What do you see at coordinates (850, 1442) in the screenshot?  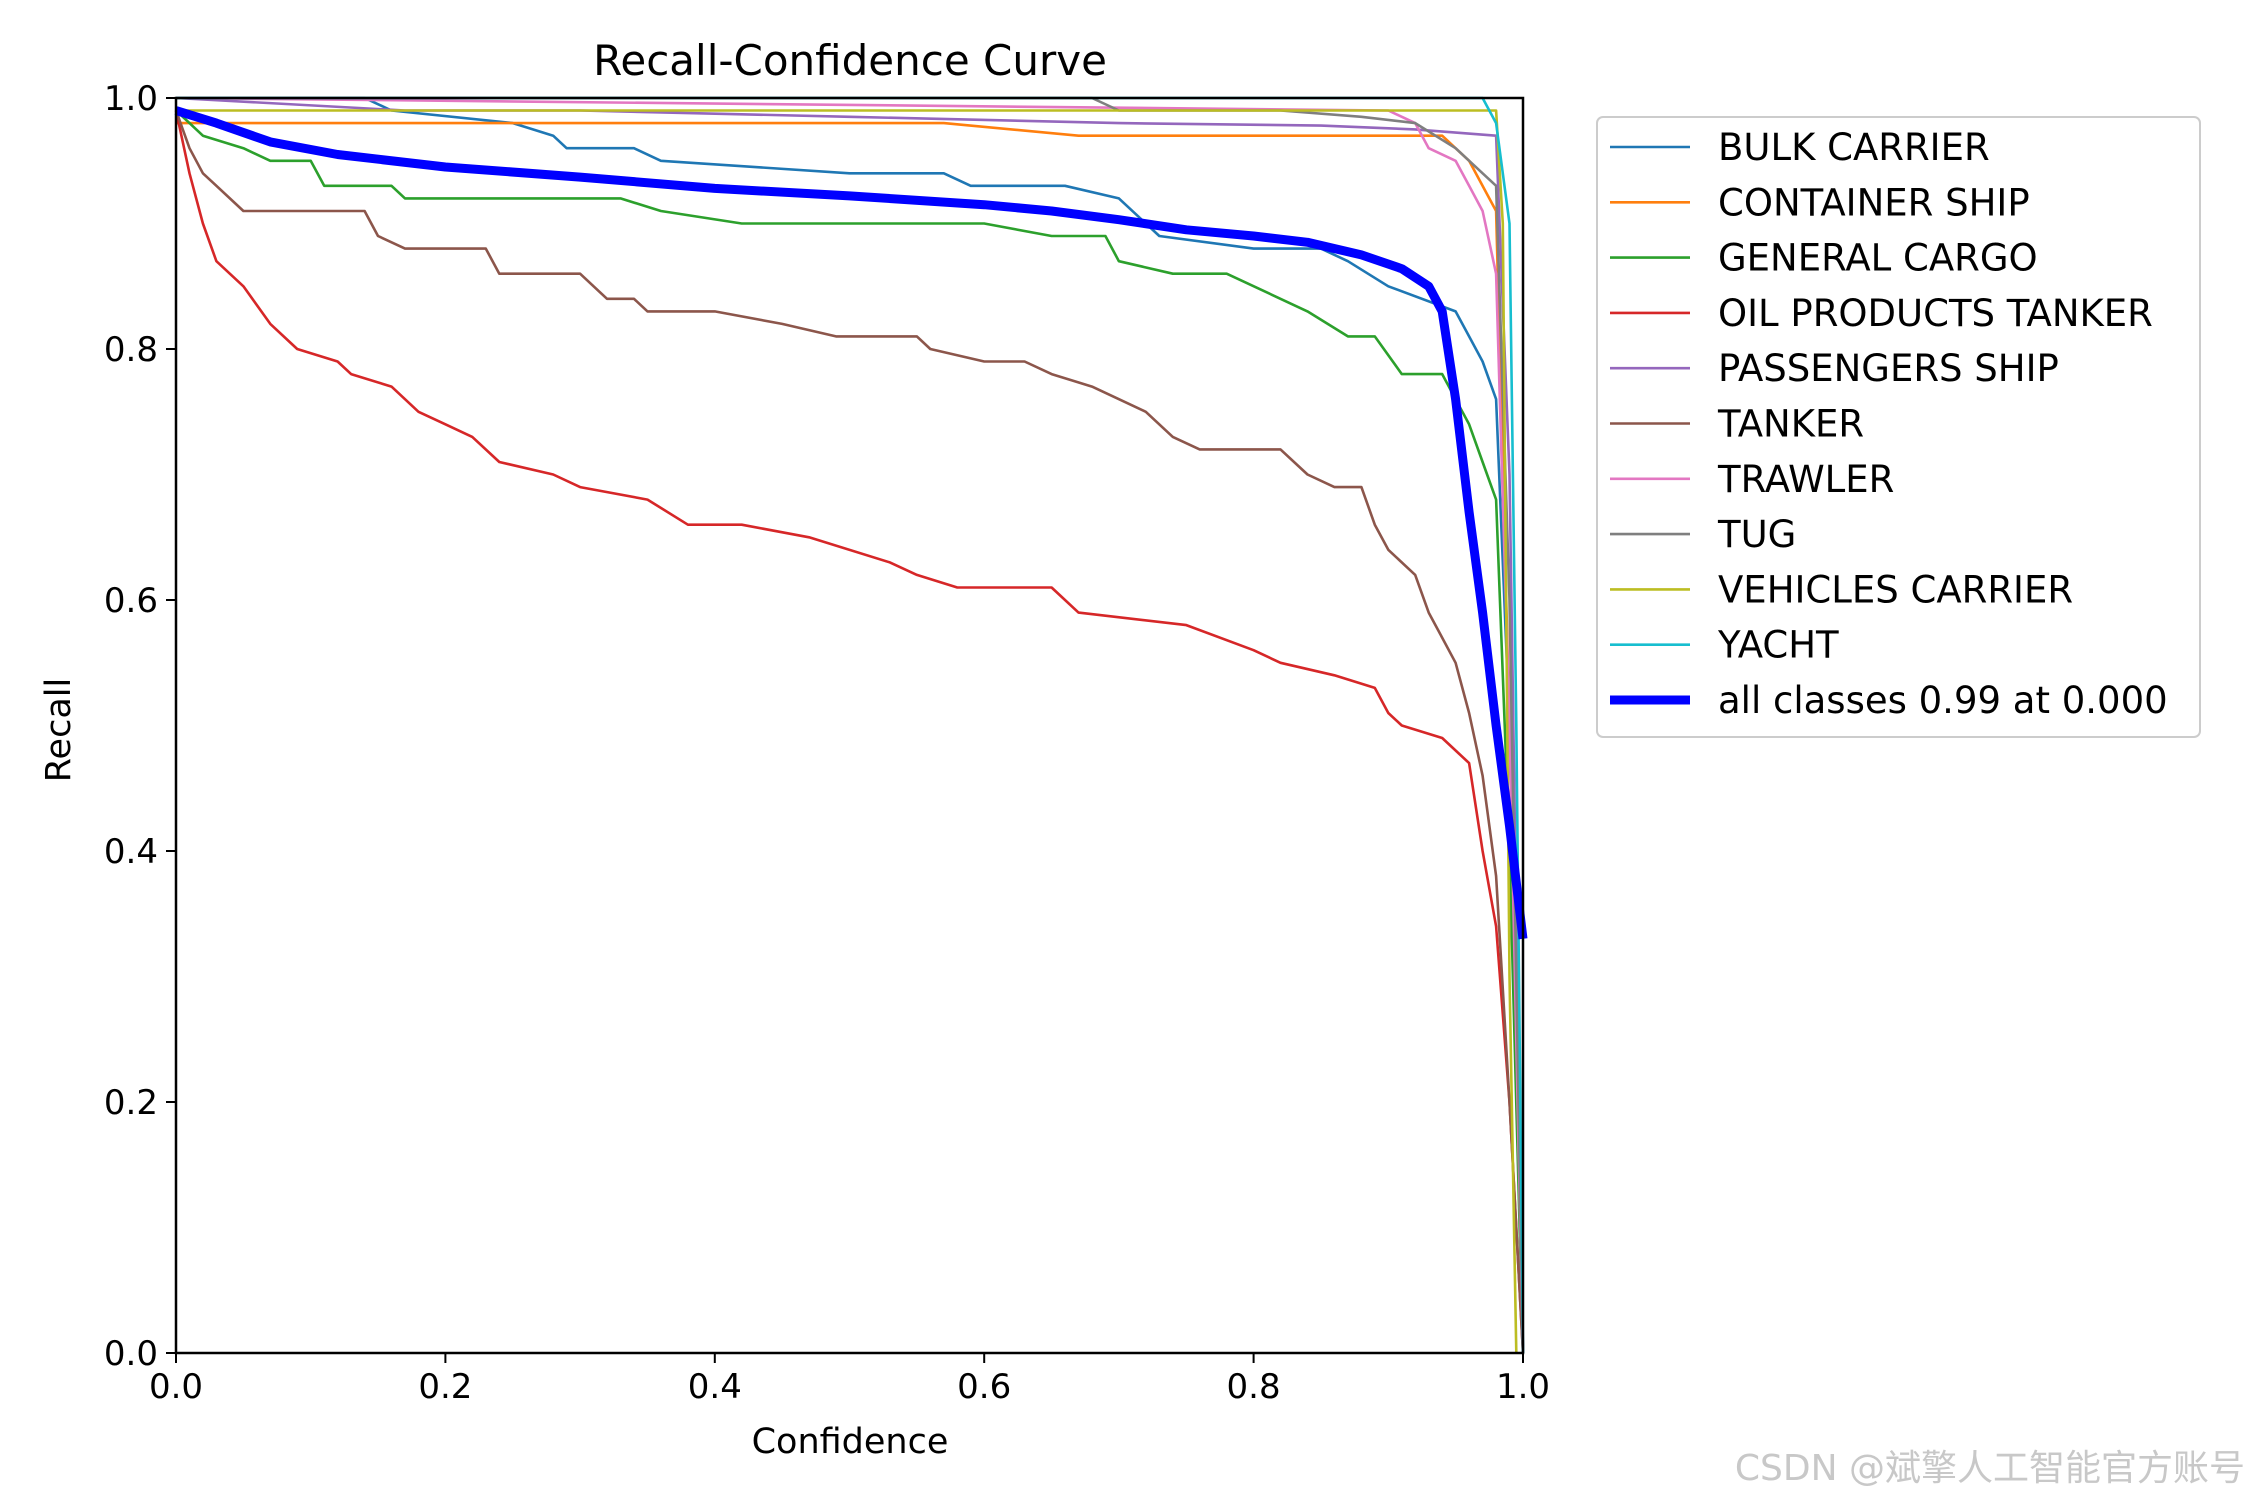 I see `x-axis-label: Confidence` at bounding box center [850, 1442].